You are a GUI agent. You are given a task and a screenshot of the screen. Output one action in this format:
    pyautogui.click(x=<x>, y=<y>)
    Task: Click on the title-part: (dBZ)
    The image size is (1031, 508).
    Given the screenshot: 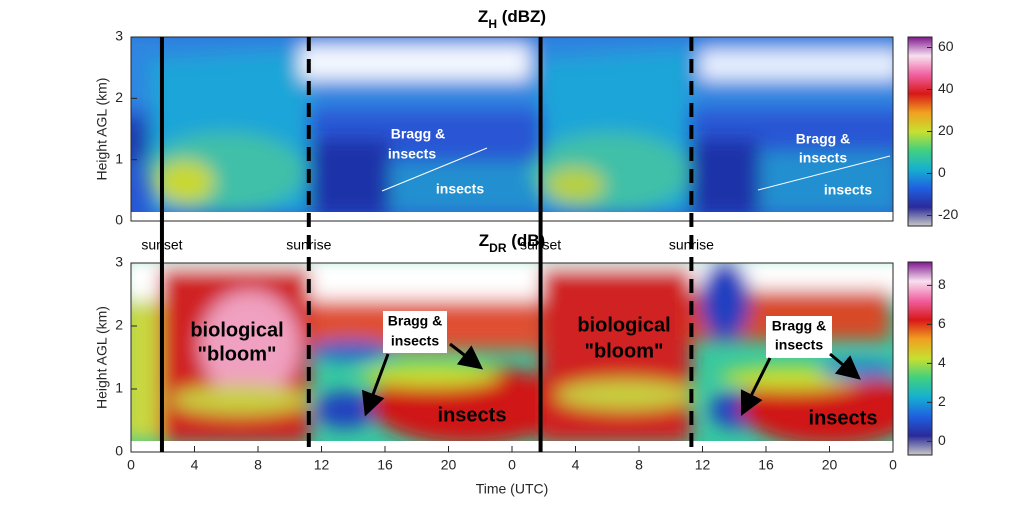 What is the action you would take?
    pyautogui.click(x=521, y=16)
    